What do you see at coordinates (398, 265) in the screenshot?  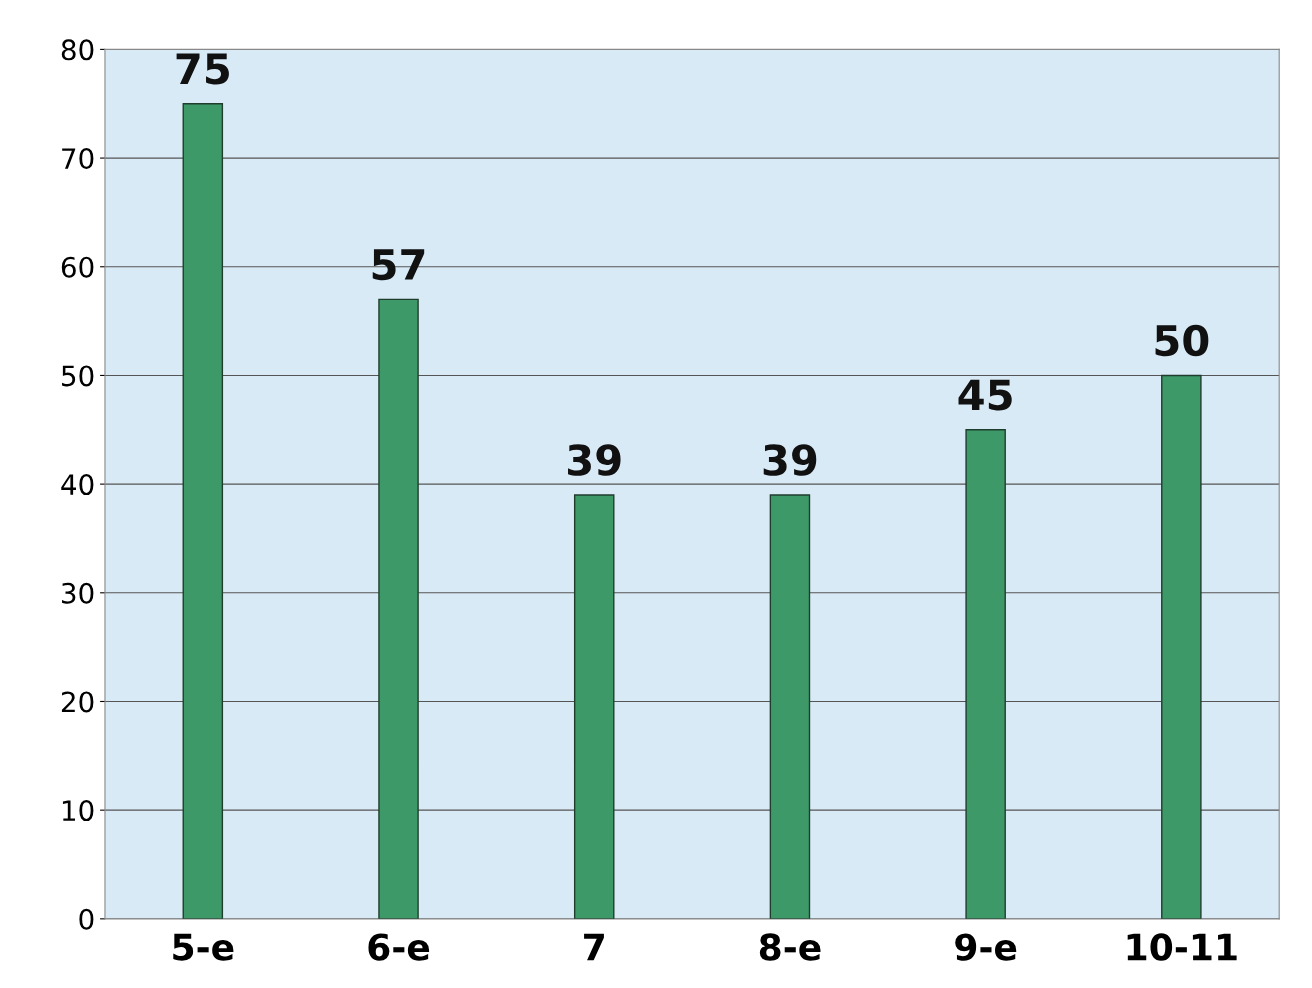 I see `data-label: 57` at bounding box center [398, 265].